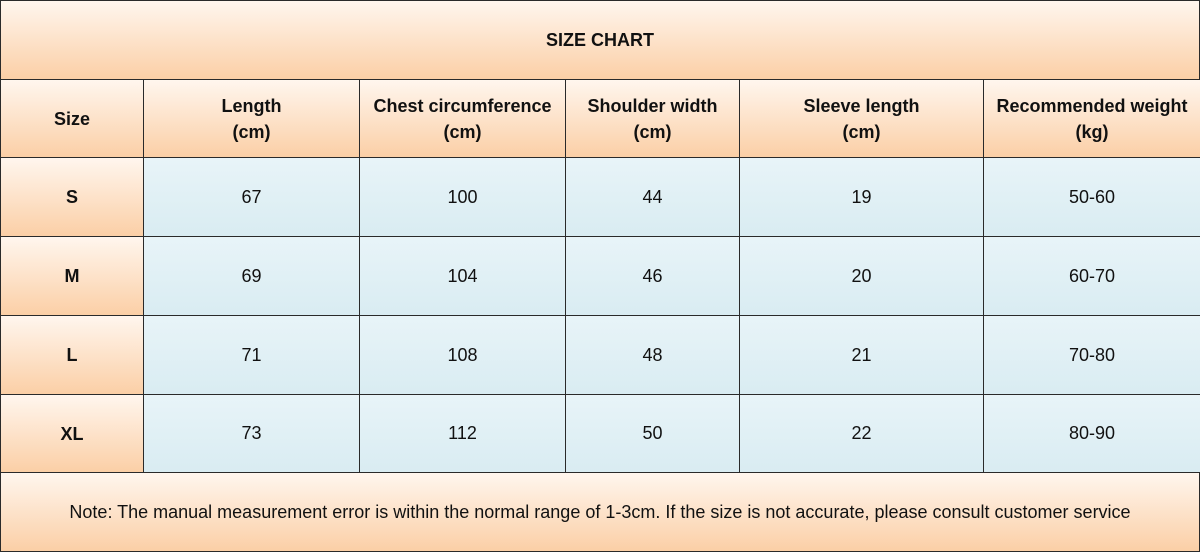 Image resolution: width=1200 pixels, height=552 pixels. Describe the element at coordinates (652, 105) in the screenshot. I see `header-name: Shoulder width` at that location.